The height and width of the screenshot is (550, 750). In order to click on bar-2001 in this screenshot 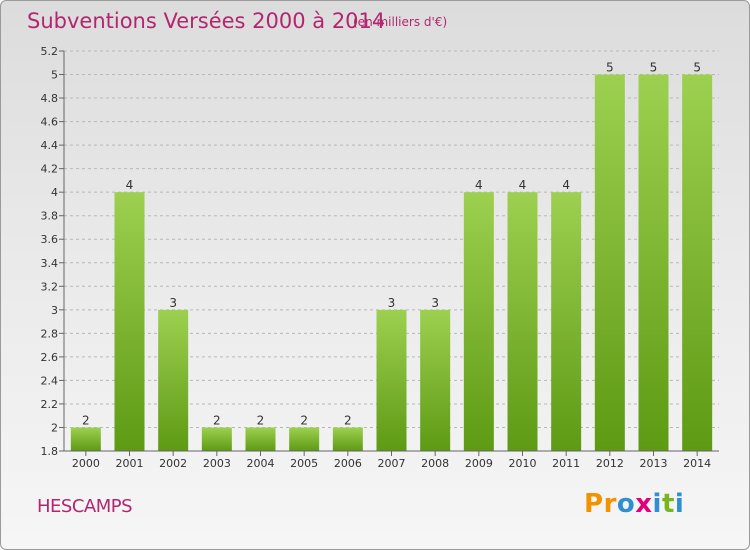, I will do `click(129, 322)`.